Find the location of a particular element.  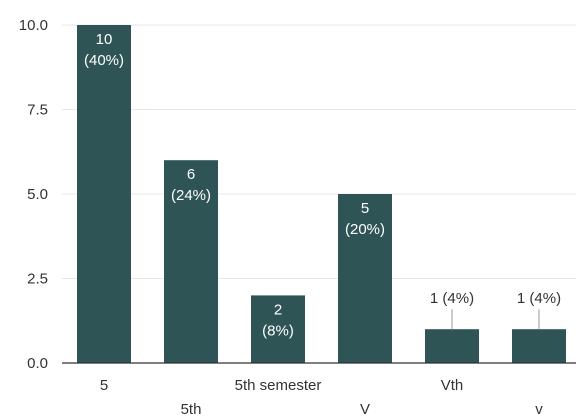

bar-value-label: 5 is located at coordinates (365, 208).